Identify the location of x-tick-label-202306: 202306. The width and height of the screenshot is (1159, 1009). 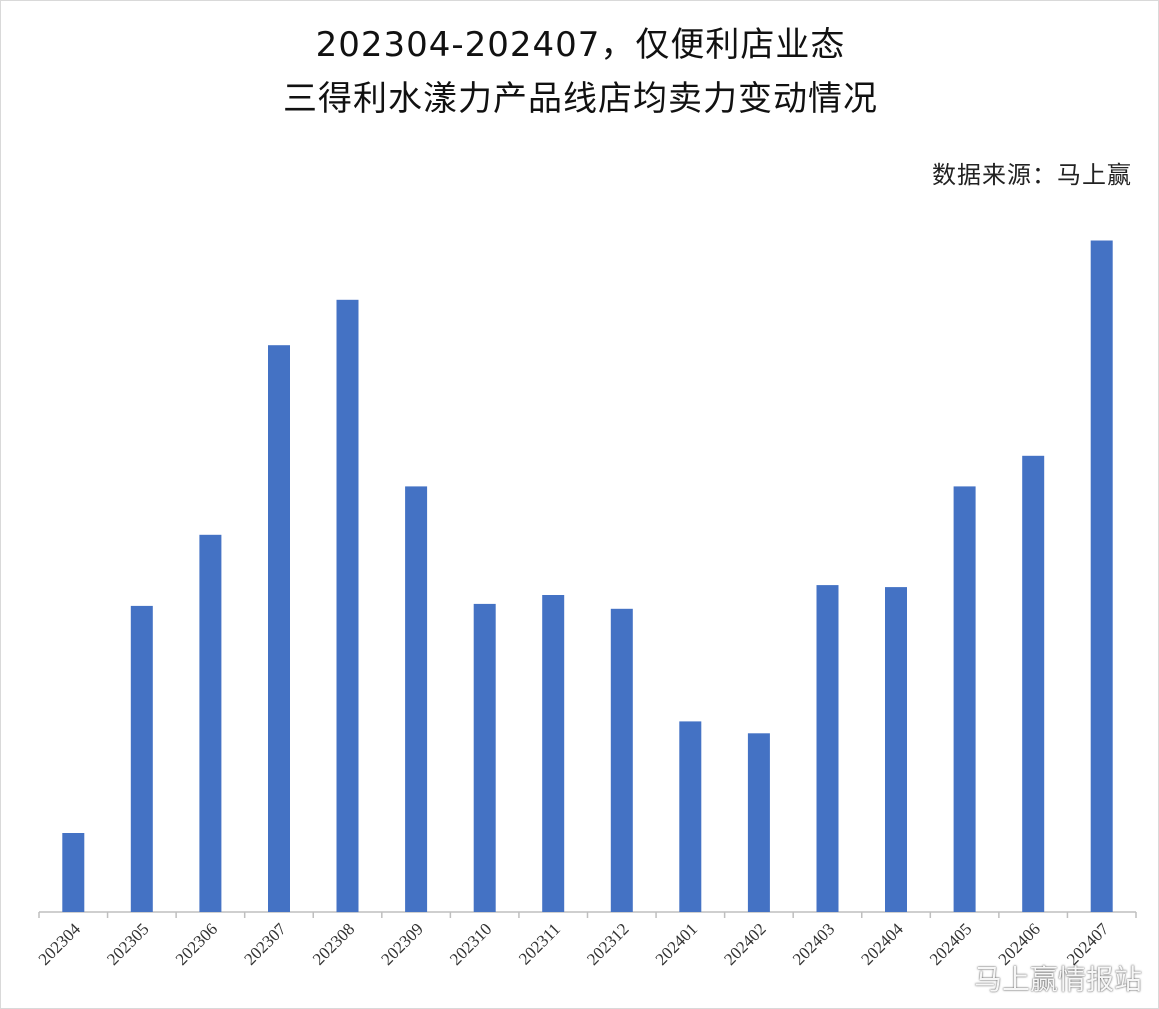
(196, 943).